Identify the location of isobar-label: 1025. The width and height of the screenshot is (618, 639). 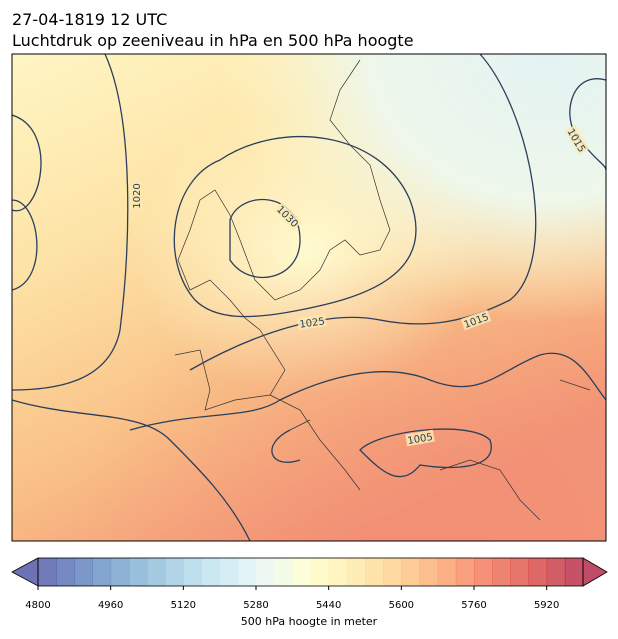
(312, 323).